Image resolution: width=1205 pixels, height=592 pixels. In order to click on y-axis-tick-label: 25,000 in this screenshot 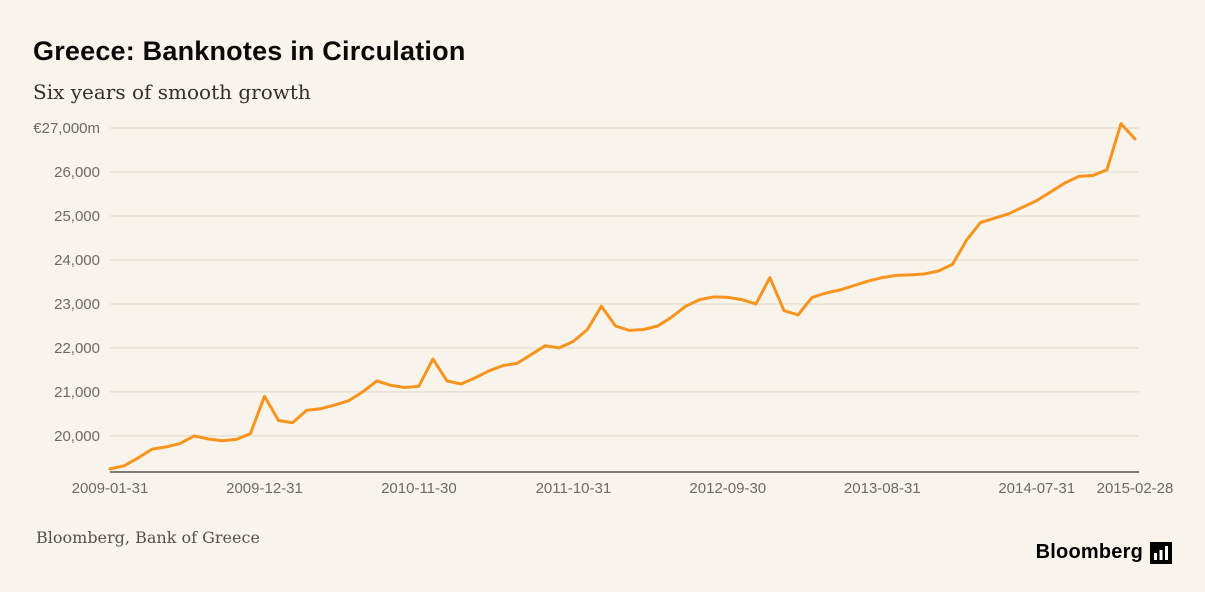, I will do `click(77, 216)`.